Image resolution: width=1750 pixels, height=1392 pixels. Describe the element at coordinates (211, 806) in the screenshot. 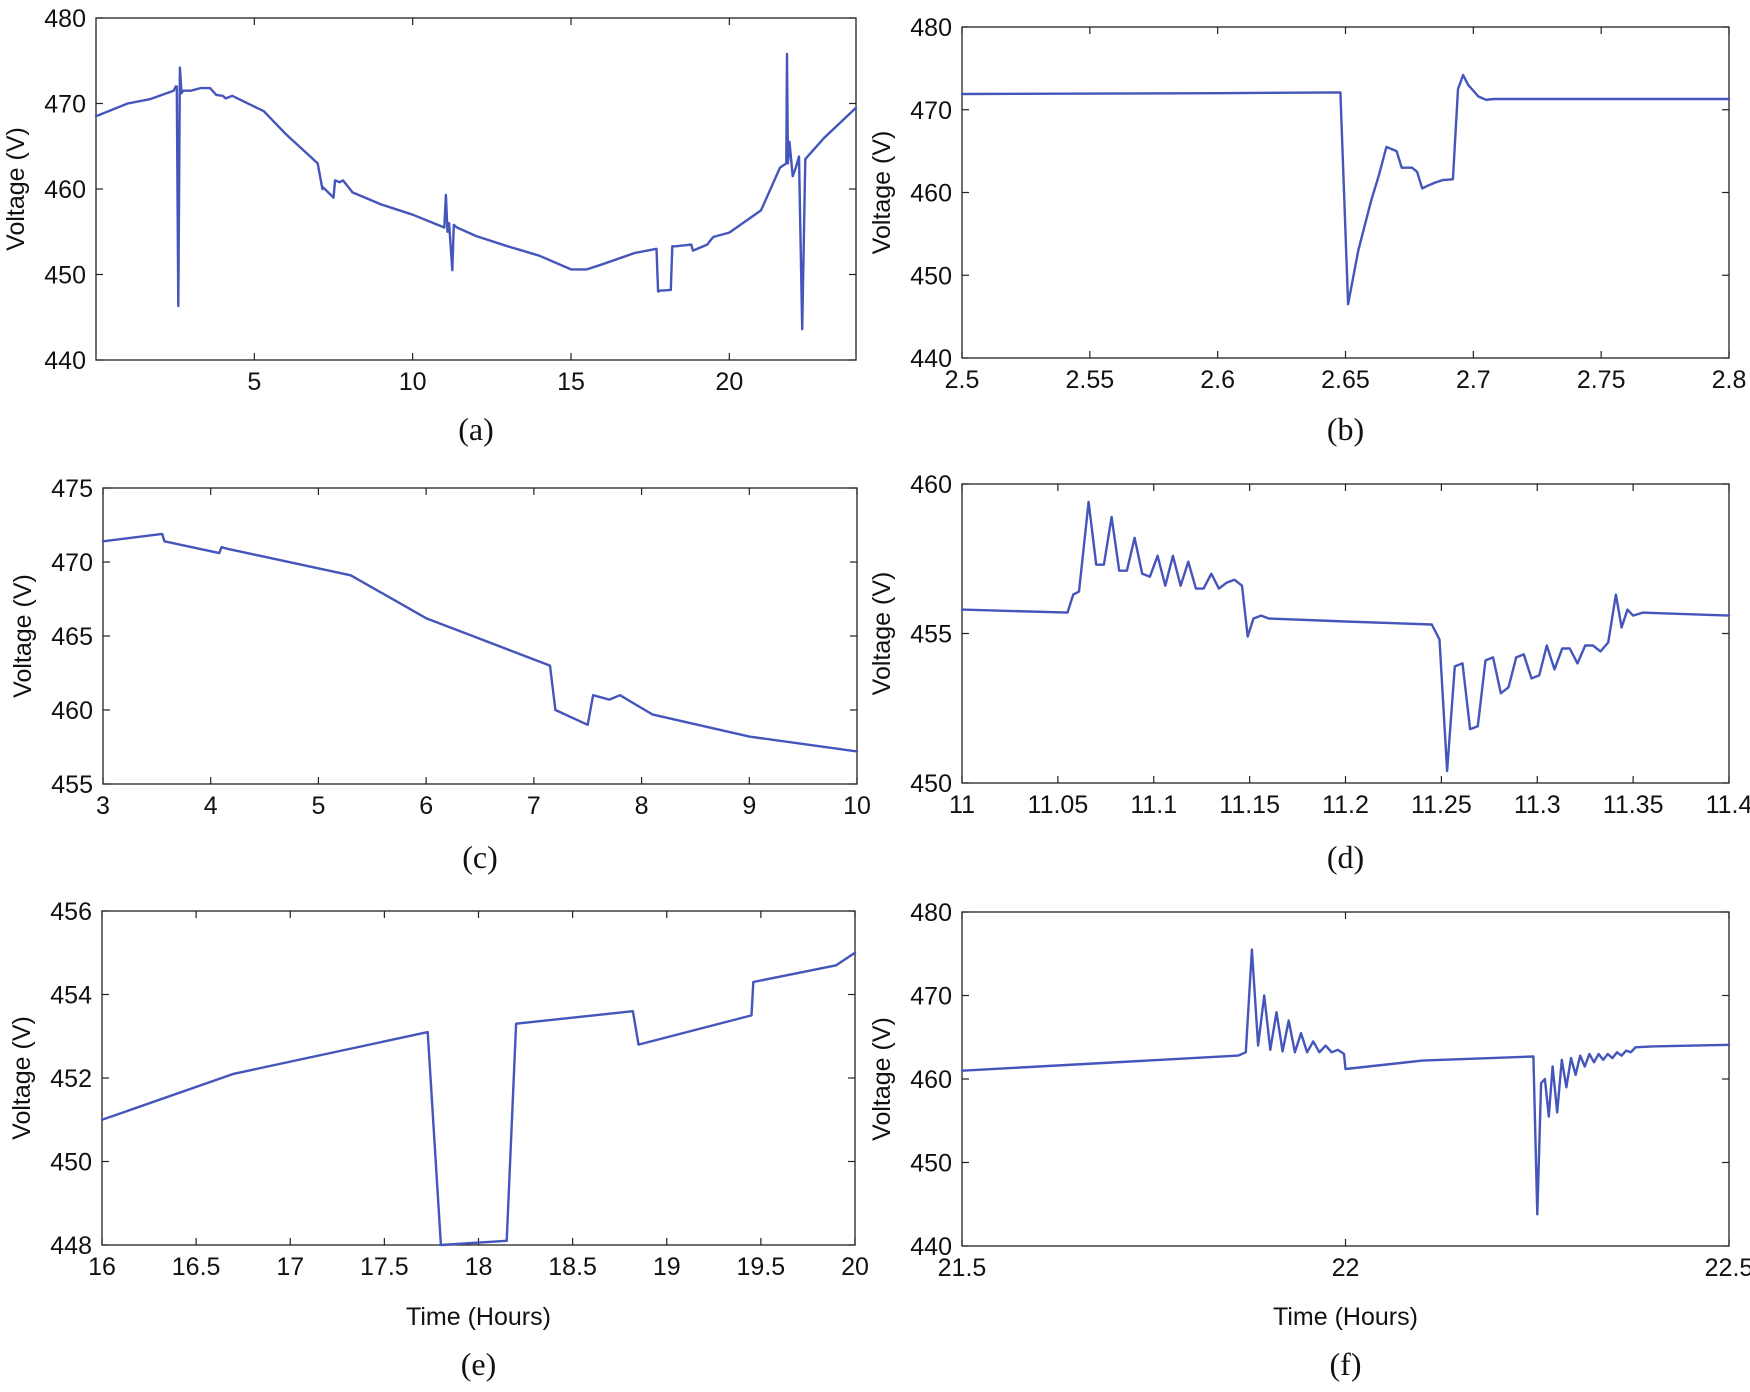

I see `x-tick-label: 4` at that location.